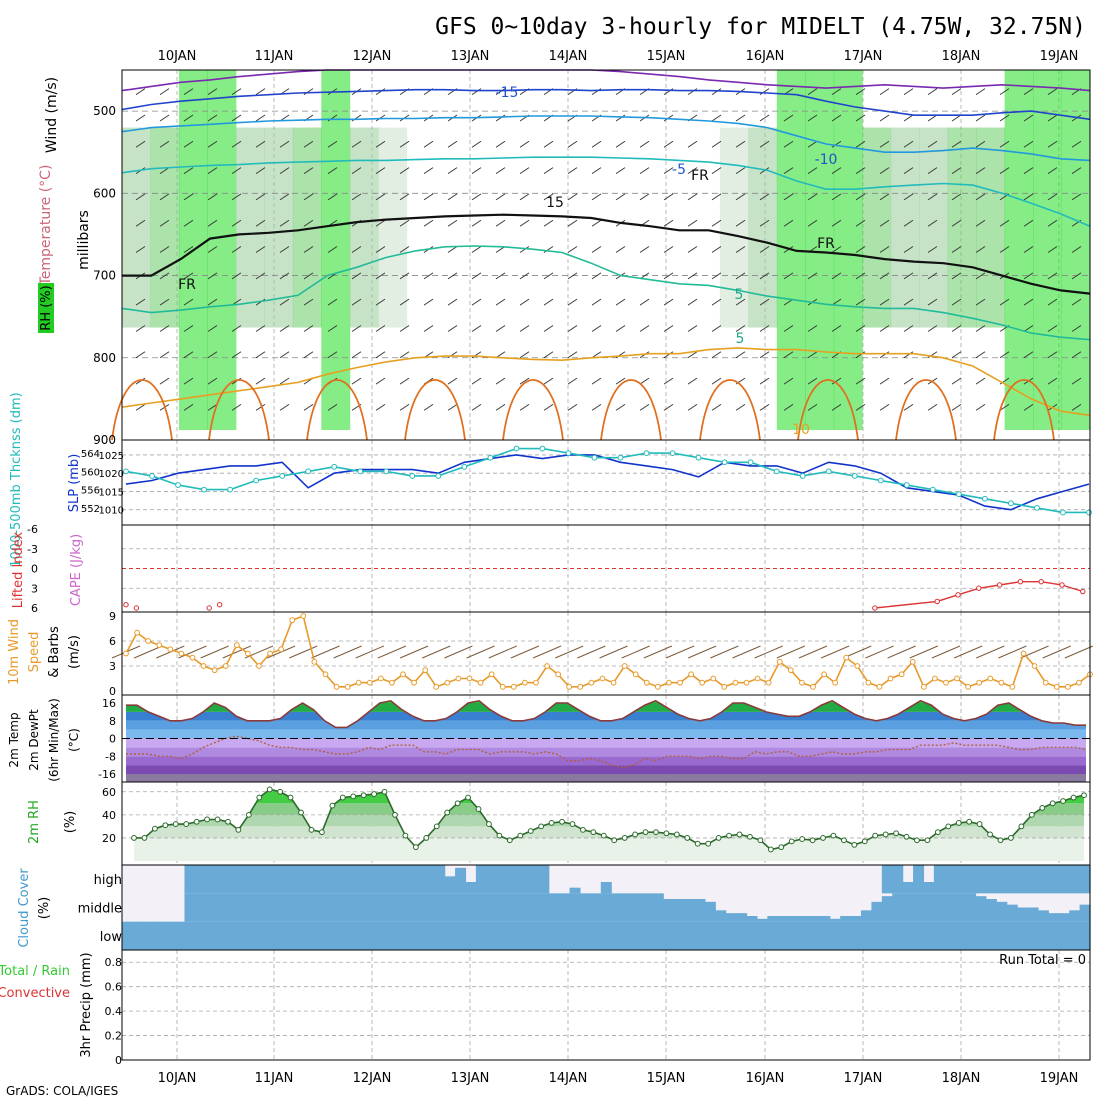 This screenshot has width=1100, height=1100. I want to click on wind-speed-line, so click(608, 651).